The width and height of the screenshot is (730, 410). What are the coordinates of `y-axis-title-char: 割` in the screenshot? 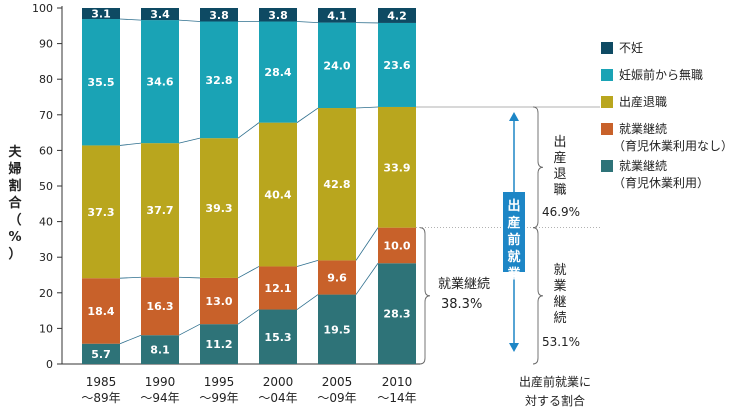 It's located at (14, 186).